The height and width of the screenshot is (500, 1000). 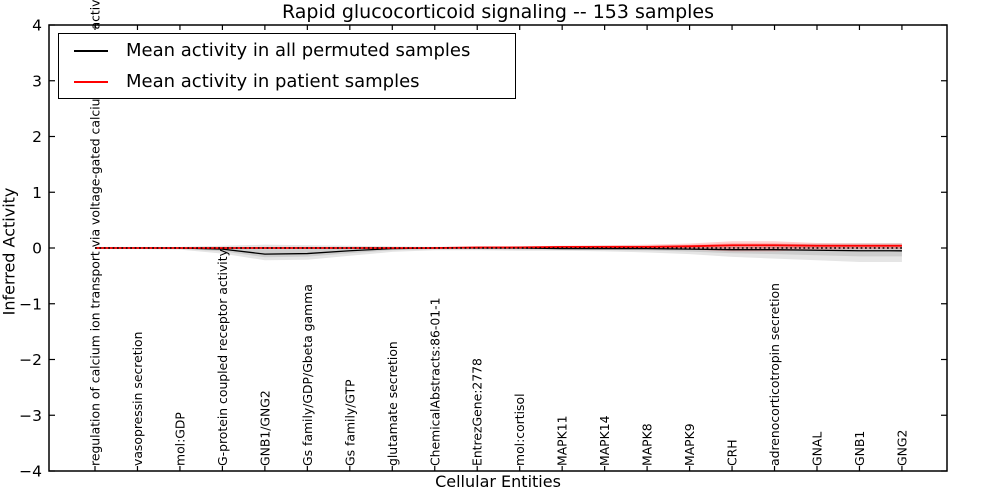 What do you see at coordinates (816, 449) in the screenshot?
I see `x-tick-label: GNAL` at bounding box center [816, 449].